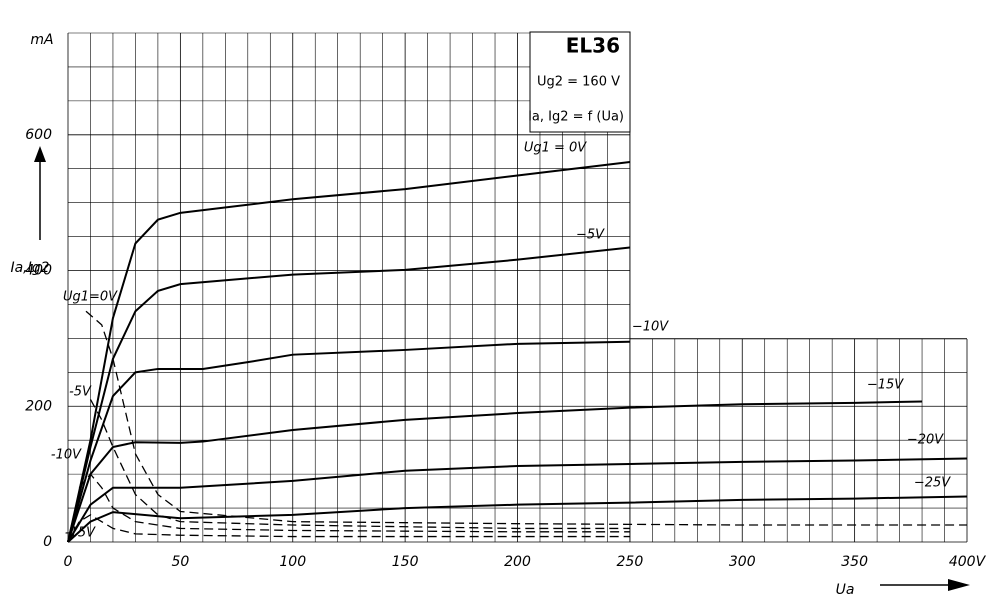  Describe the element at coordinates (959, 585) in the screenshot. I see `x-arrow-head` at that location.